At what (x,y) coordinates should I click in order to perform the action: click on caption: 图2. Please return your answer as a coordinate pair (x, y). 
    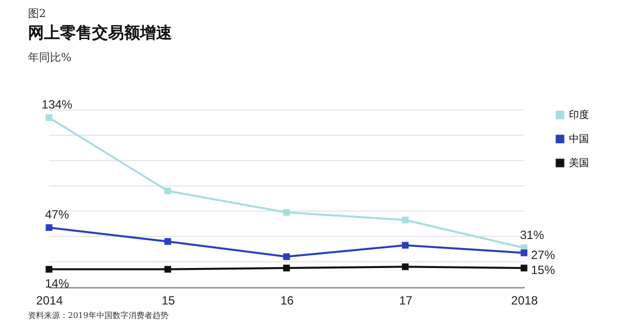
    Looking at the image, I should click on (37, 13).